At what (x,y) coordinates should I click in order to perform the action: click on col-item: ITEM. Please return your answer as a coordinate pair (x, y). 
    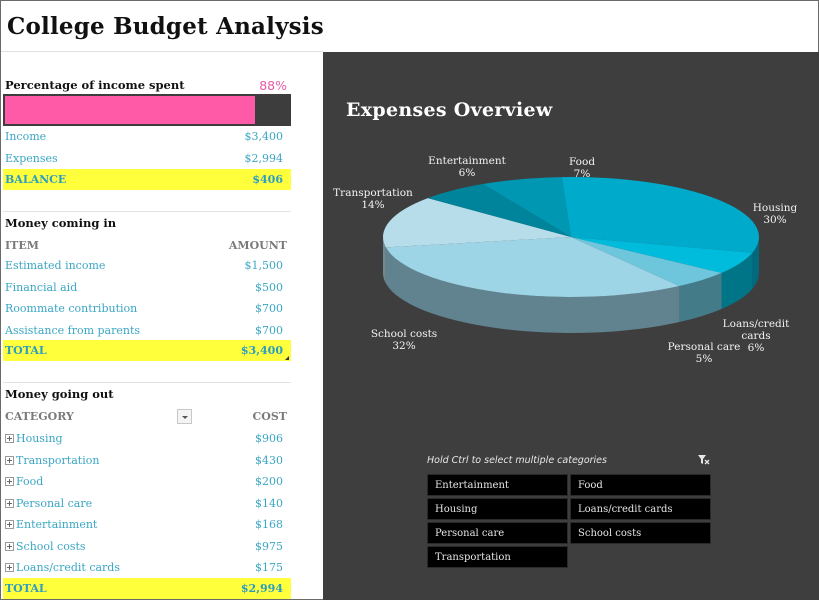
    Looking at the image, I should click on (22, 245).